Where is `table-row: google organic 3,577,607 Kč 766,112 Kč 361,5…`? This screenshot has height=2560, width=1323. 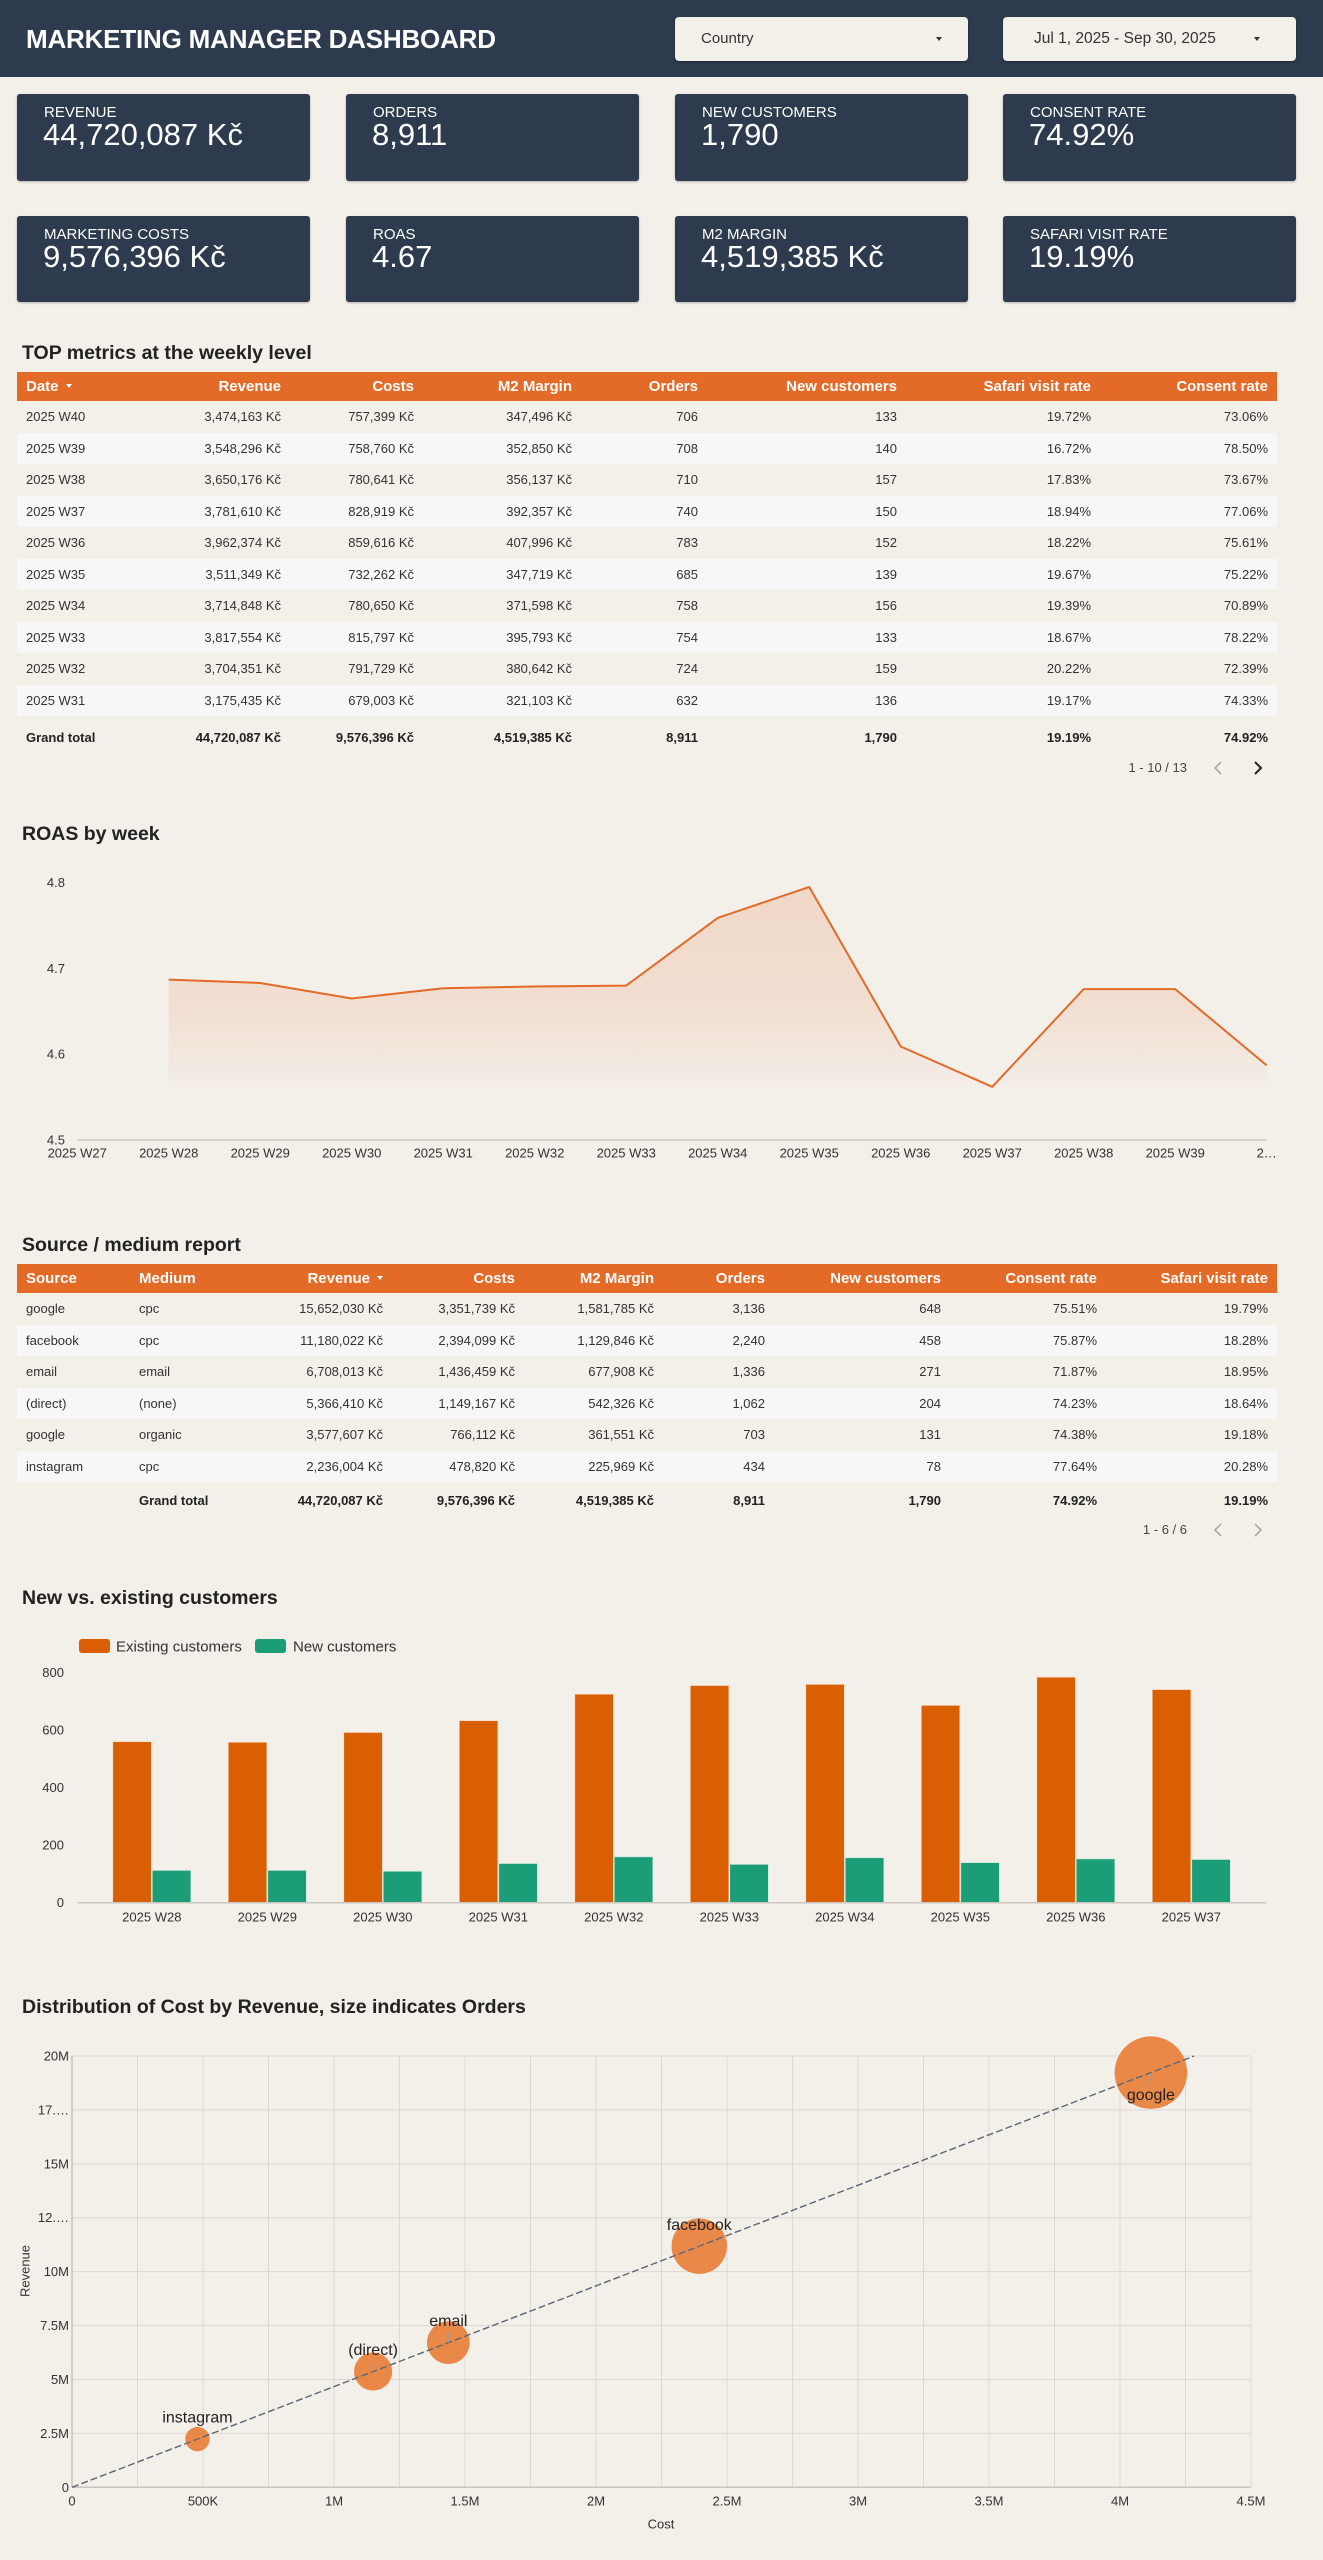
table-row: google organic 3,577,607 Kč 766,112 Kč 361,5… is located at coordinates (647, 1435).